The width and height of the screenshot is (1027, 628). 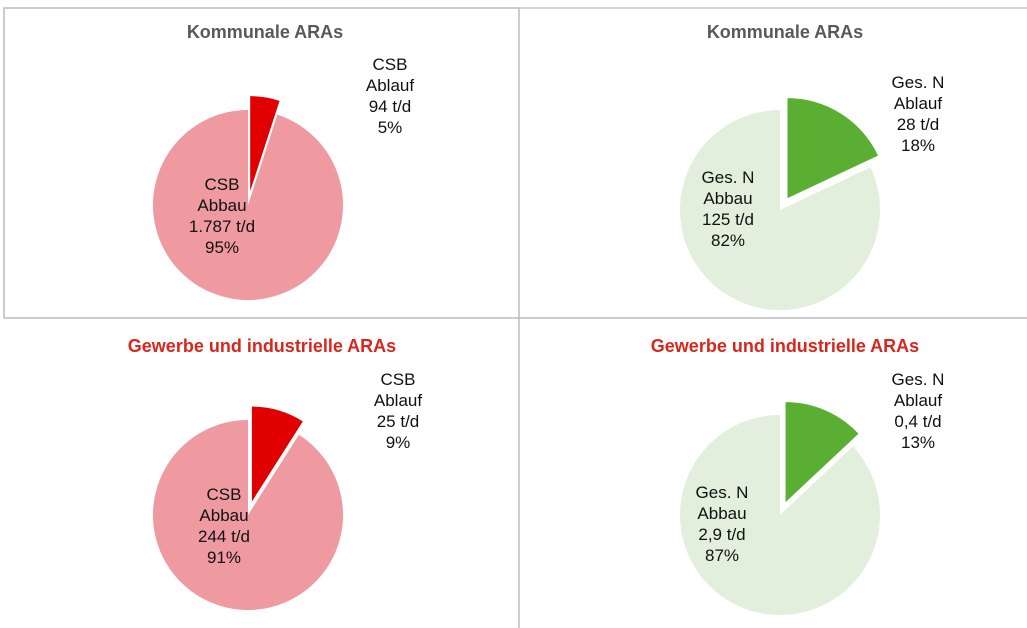 What do you see at coordinates (918, 145) in the screenshot?
I see `slice-label-line: 18%` at bounding box center [918, 145].